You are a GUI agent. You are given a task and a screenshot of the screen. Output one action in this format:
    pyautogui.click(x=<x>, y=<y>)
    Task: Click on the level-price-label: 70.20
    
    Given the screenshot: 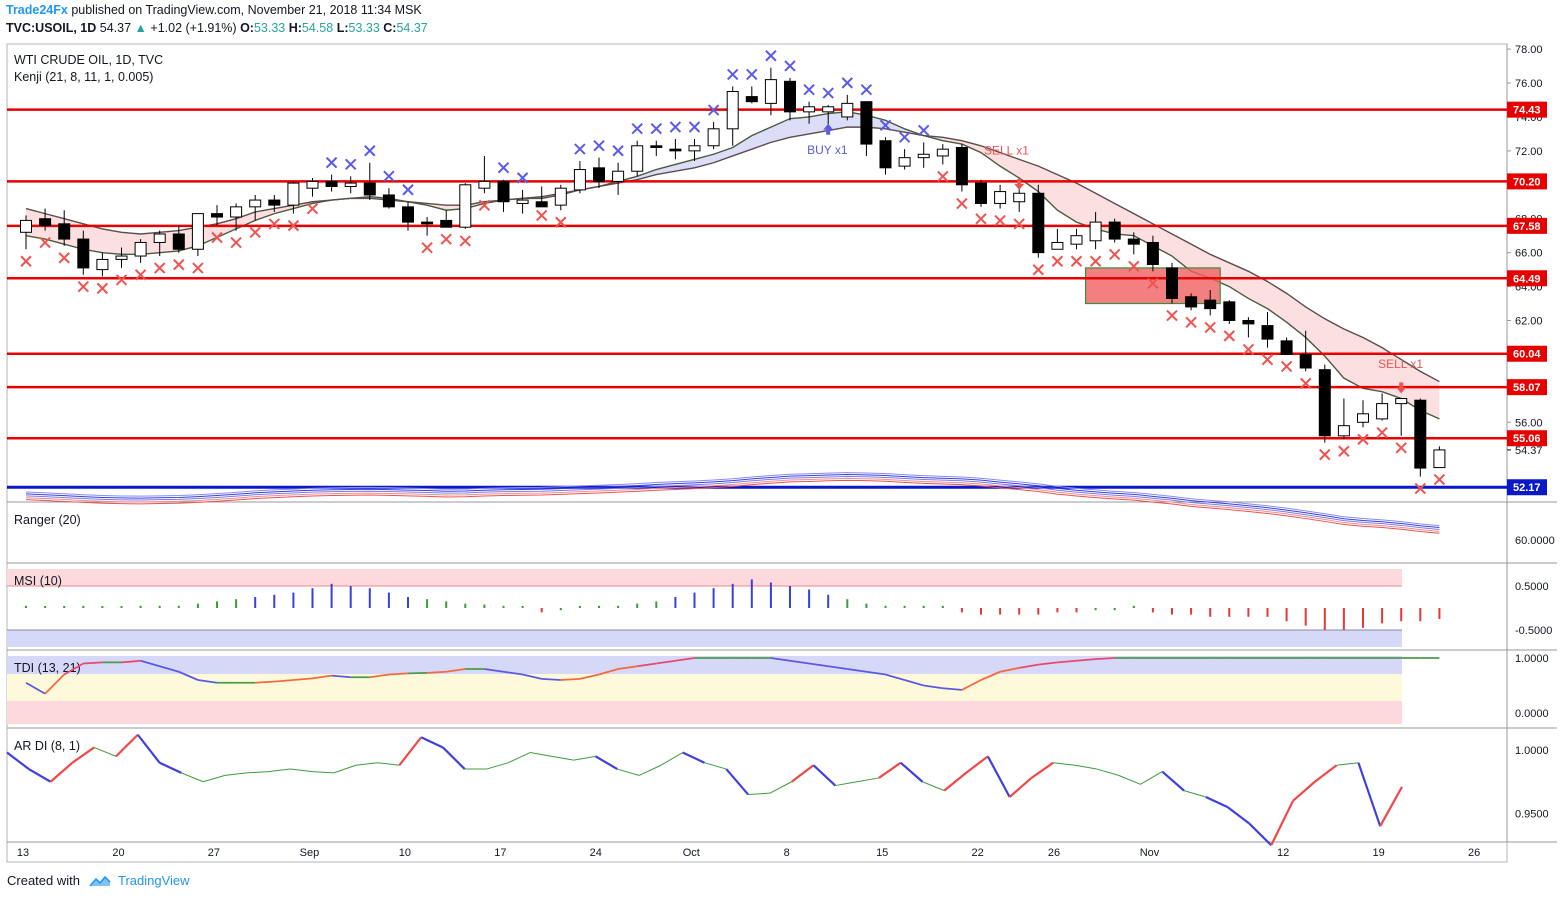 What is the action you would take?
    pyautogui.click(x=1527, y=182)
    